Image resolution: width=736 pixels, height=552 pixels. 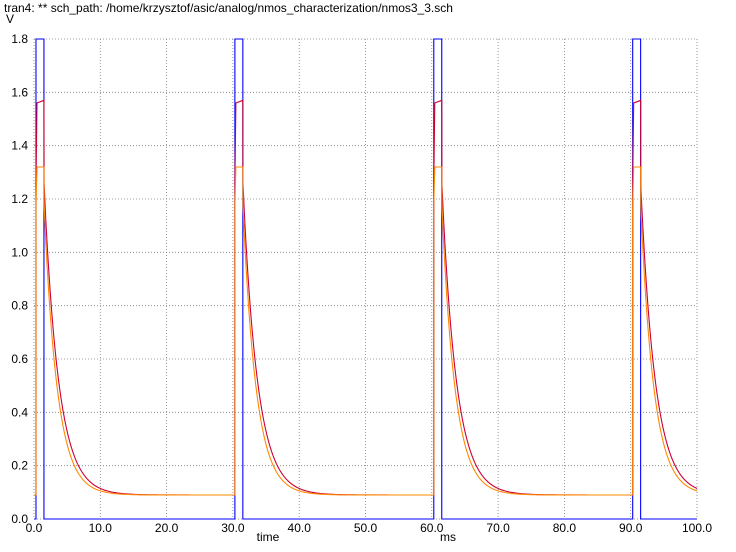 I want to click on y-tick-label: 1.6, so click(x=19, y=92).